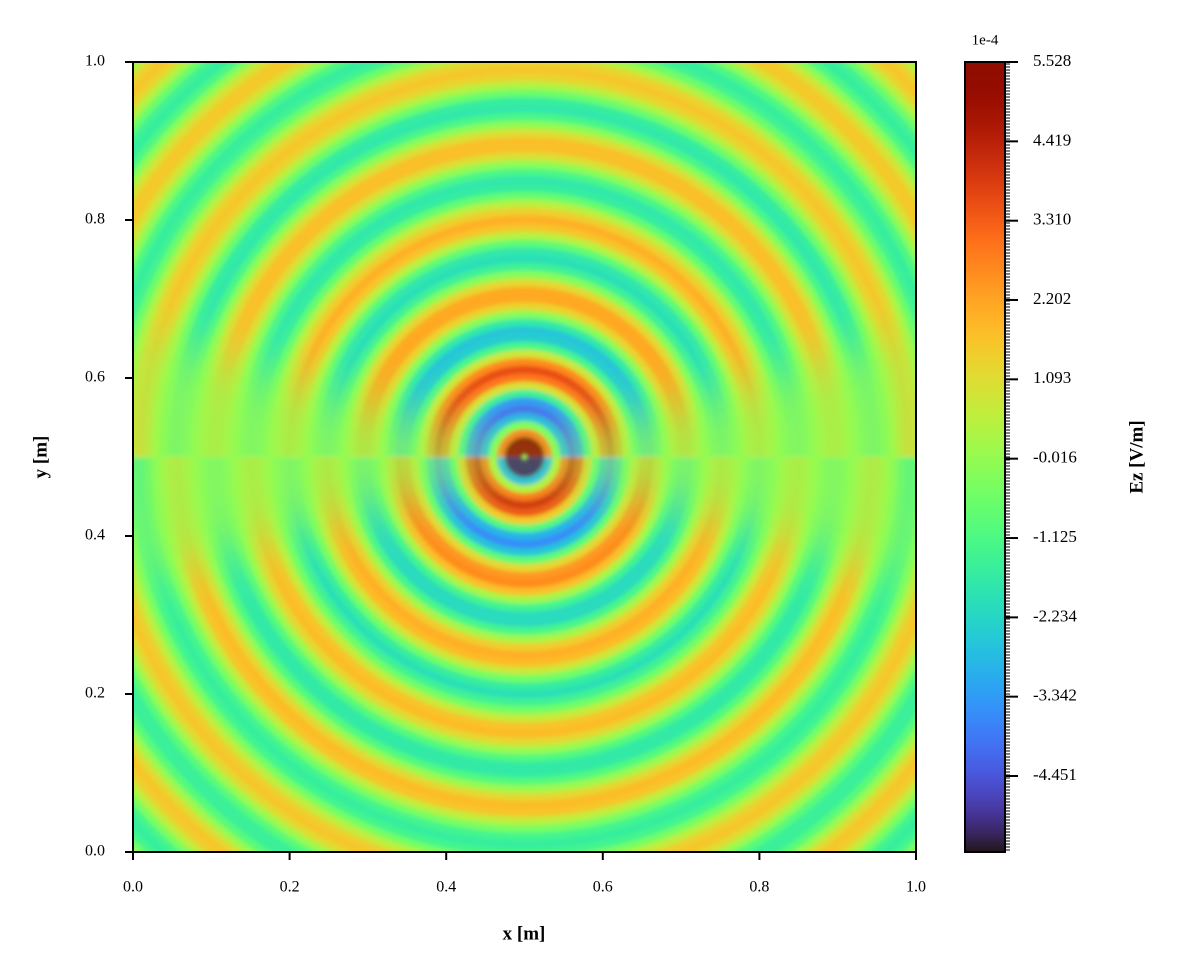 The height and width of the screenshot is (978, 1182). Describe the element at coordinates (1055, 615) in the screenshot. I see `colorbar-tick-label: -2.234` at that location.